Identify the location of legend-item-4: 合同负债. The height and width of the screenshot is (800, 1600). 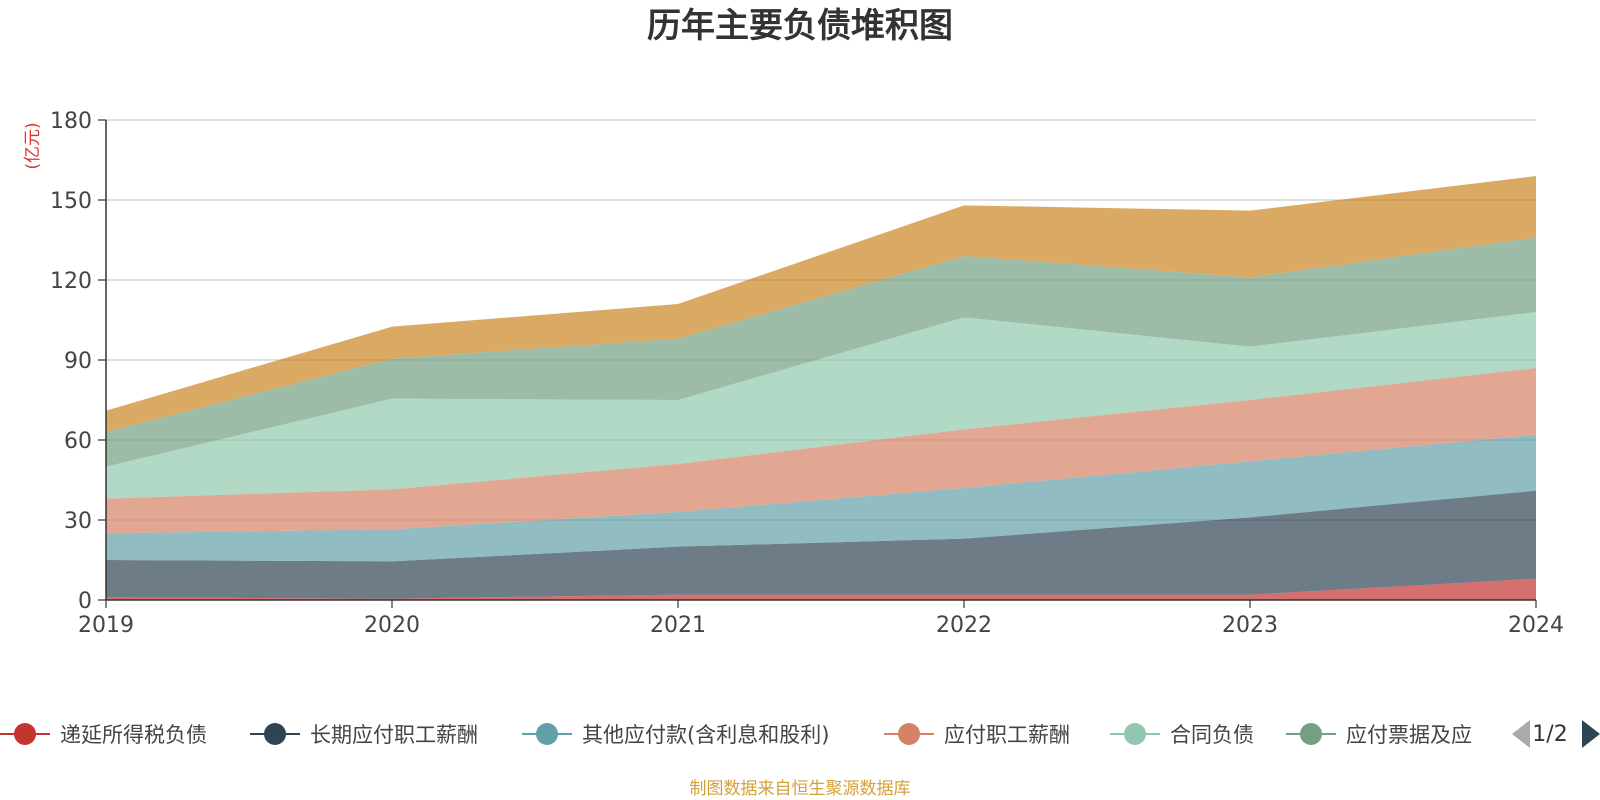
(1182, 735).